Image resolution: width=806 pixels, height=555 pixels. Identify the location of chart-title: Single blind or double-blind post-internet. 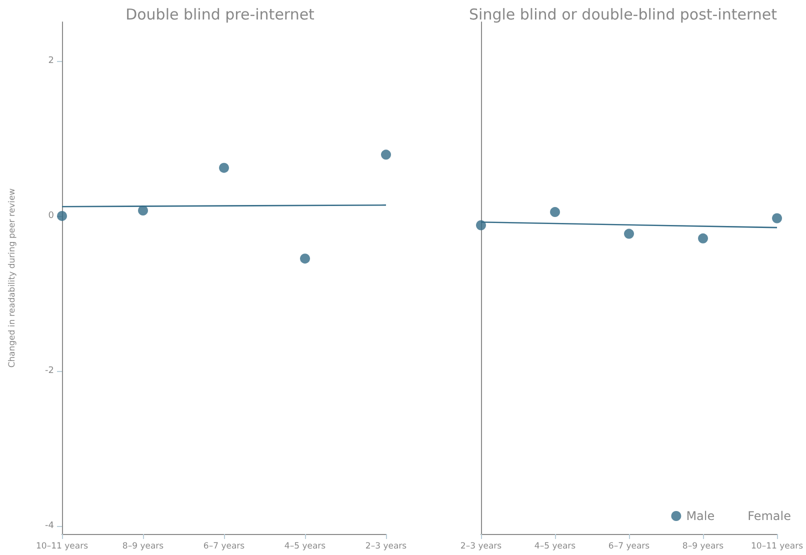
(623, 15).